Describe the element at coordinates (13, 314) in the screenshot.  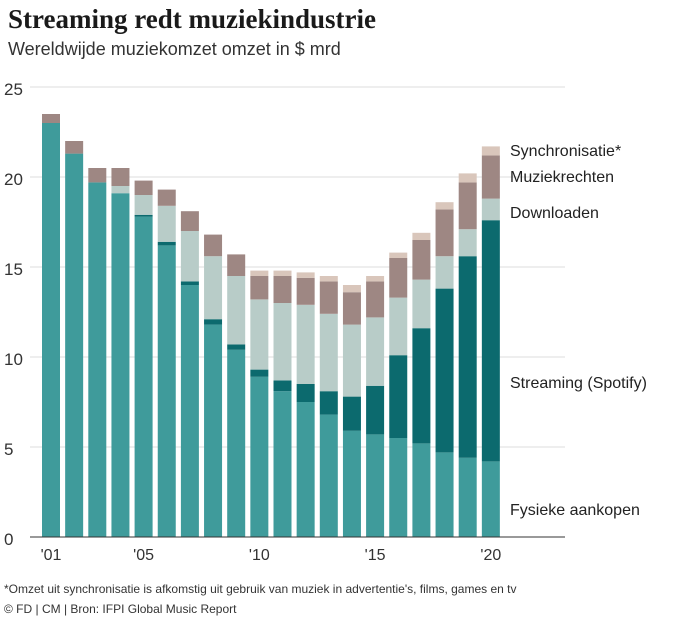
I see `y-tick-labels: 0 5 10 15 20 25` at that location.